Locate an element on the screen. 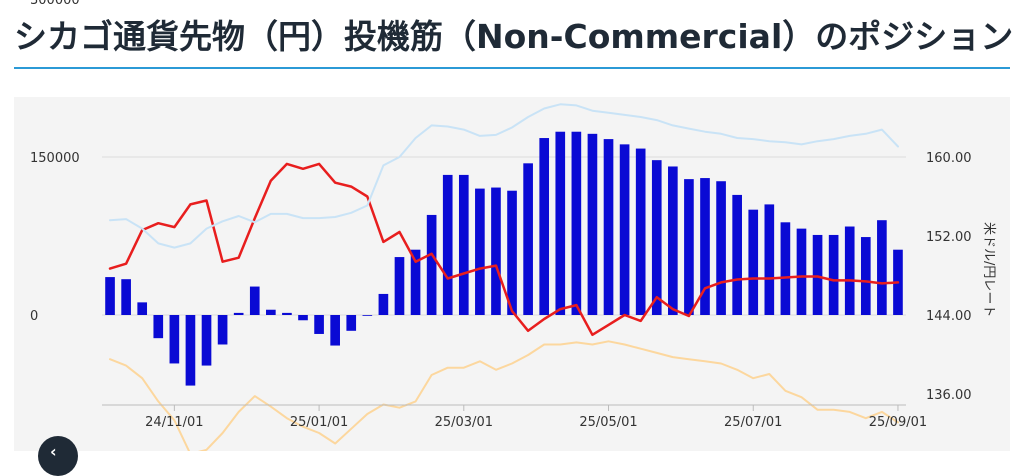 This screenshot has width=1024, height=476. scroll-left-button: ‹ is located at coordinates (58, 456).